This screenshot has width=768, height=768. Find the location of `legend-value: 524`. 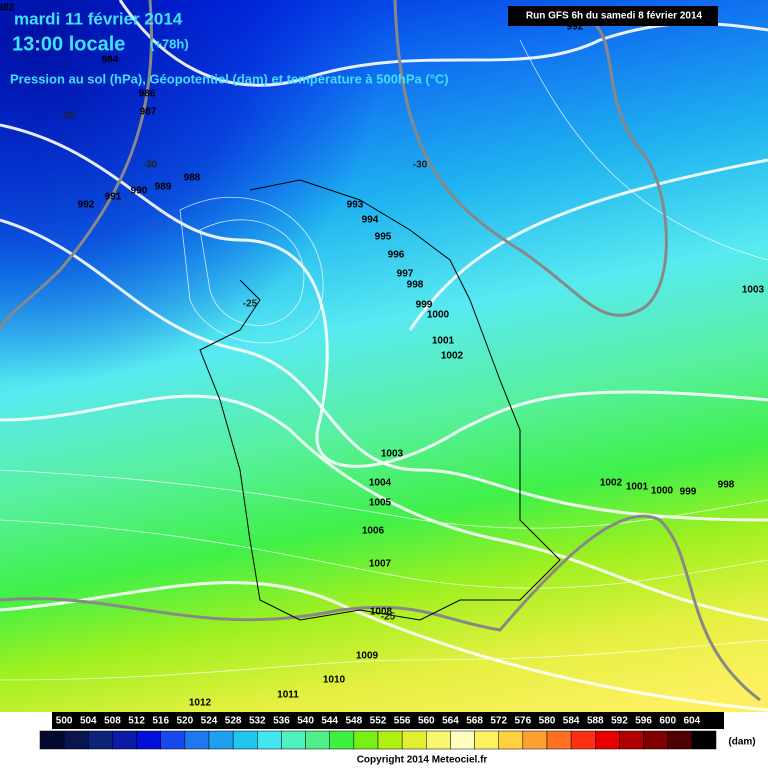

legend-value: 524 is located at coordinates (209, 721).